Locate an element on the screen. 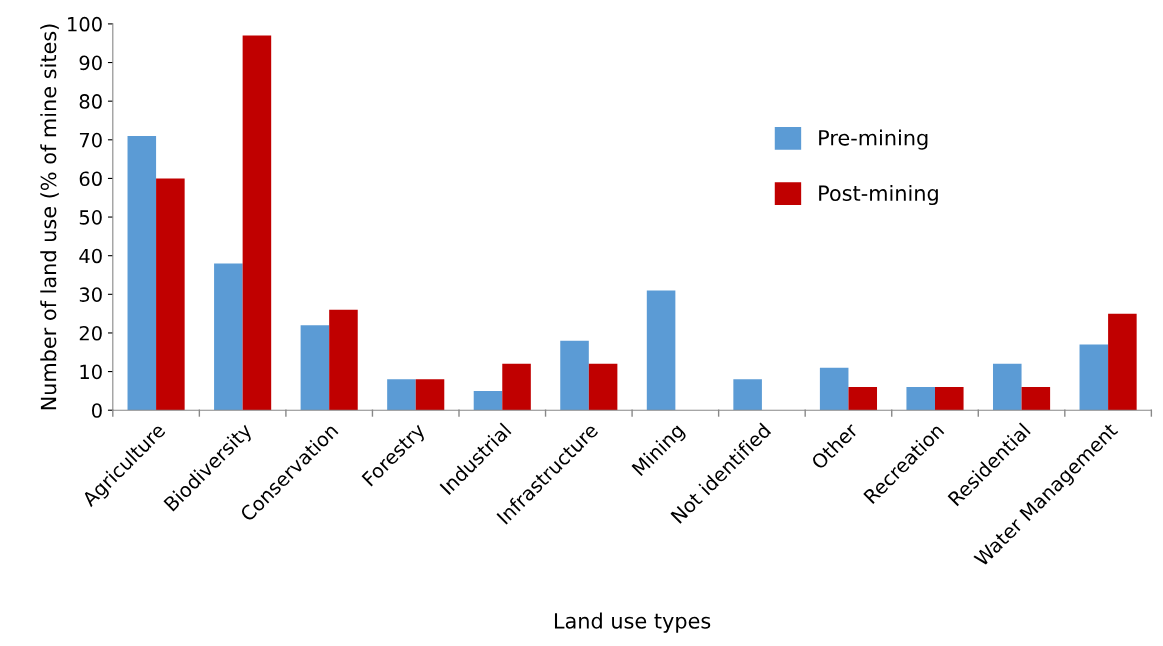 The width and height of the screenshot is (1163, 646). y-tick-label: 80 is located at coordinates (90, 101).